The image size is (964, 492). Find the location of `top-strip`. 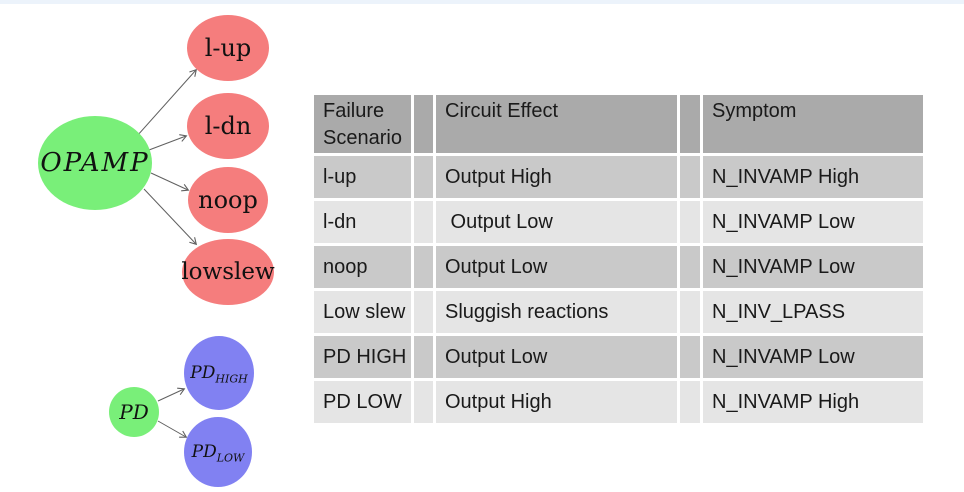

top-strip is located at coordinates (482, 2).